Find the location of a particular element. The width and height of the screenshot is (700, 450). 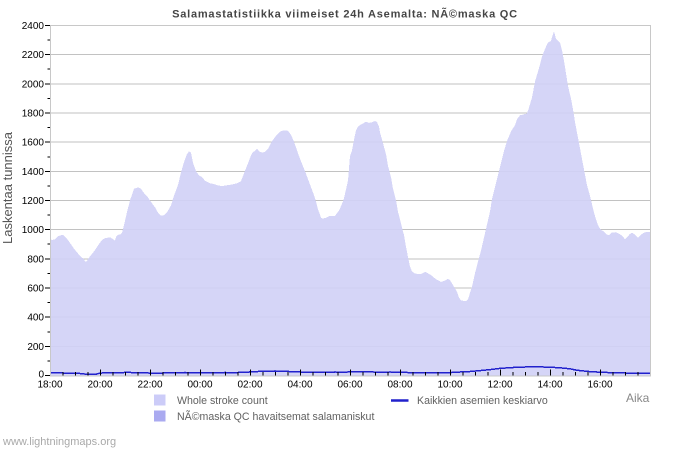

svg-text: 12:00 is located at coordinates (499, 385).